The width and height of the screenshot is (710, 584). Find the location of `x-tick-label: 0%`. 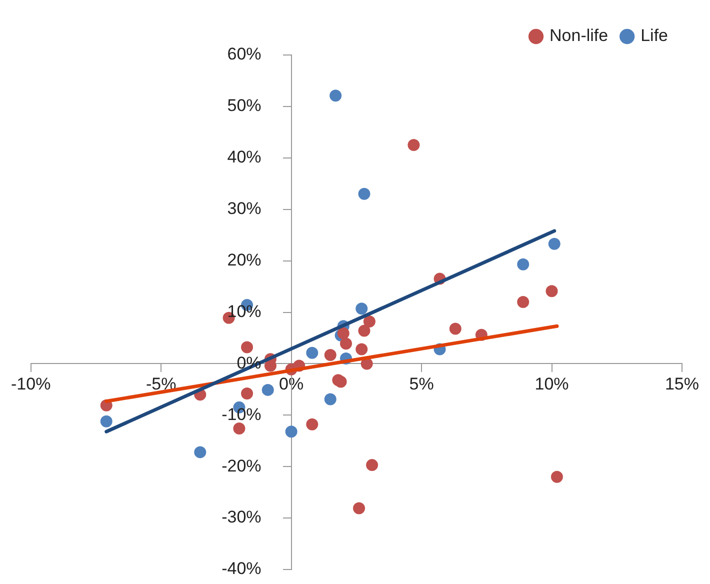

x-tick-label: 0% is located at coordinates (291, 384).